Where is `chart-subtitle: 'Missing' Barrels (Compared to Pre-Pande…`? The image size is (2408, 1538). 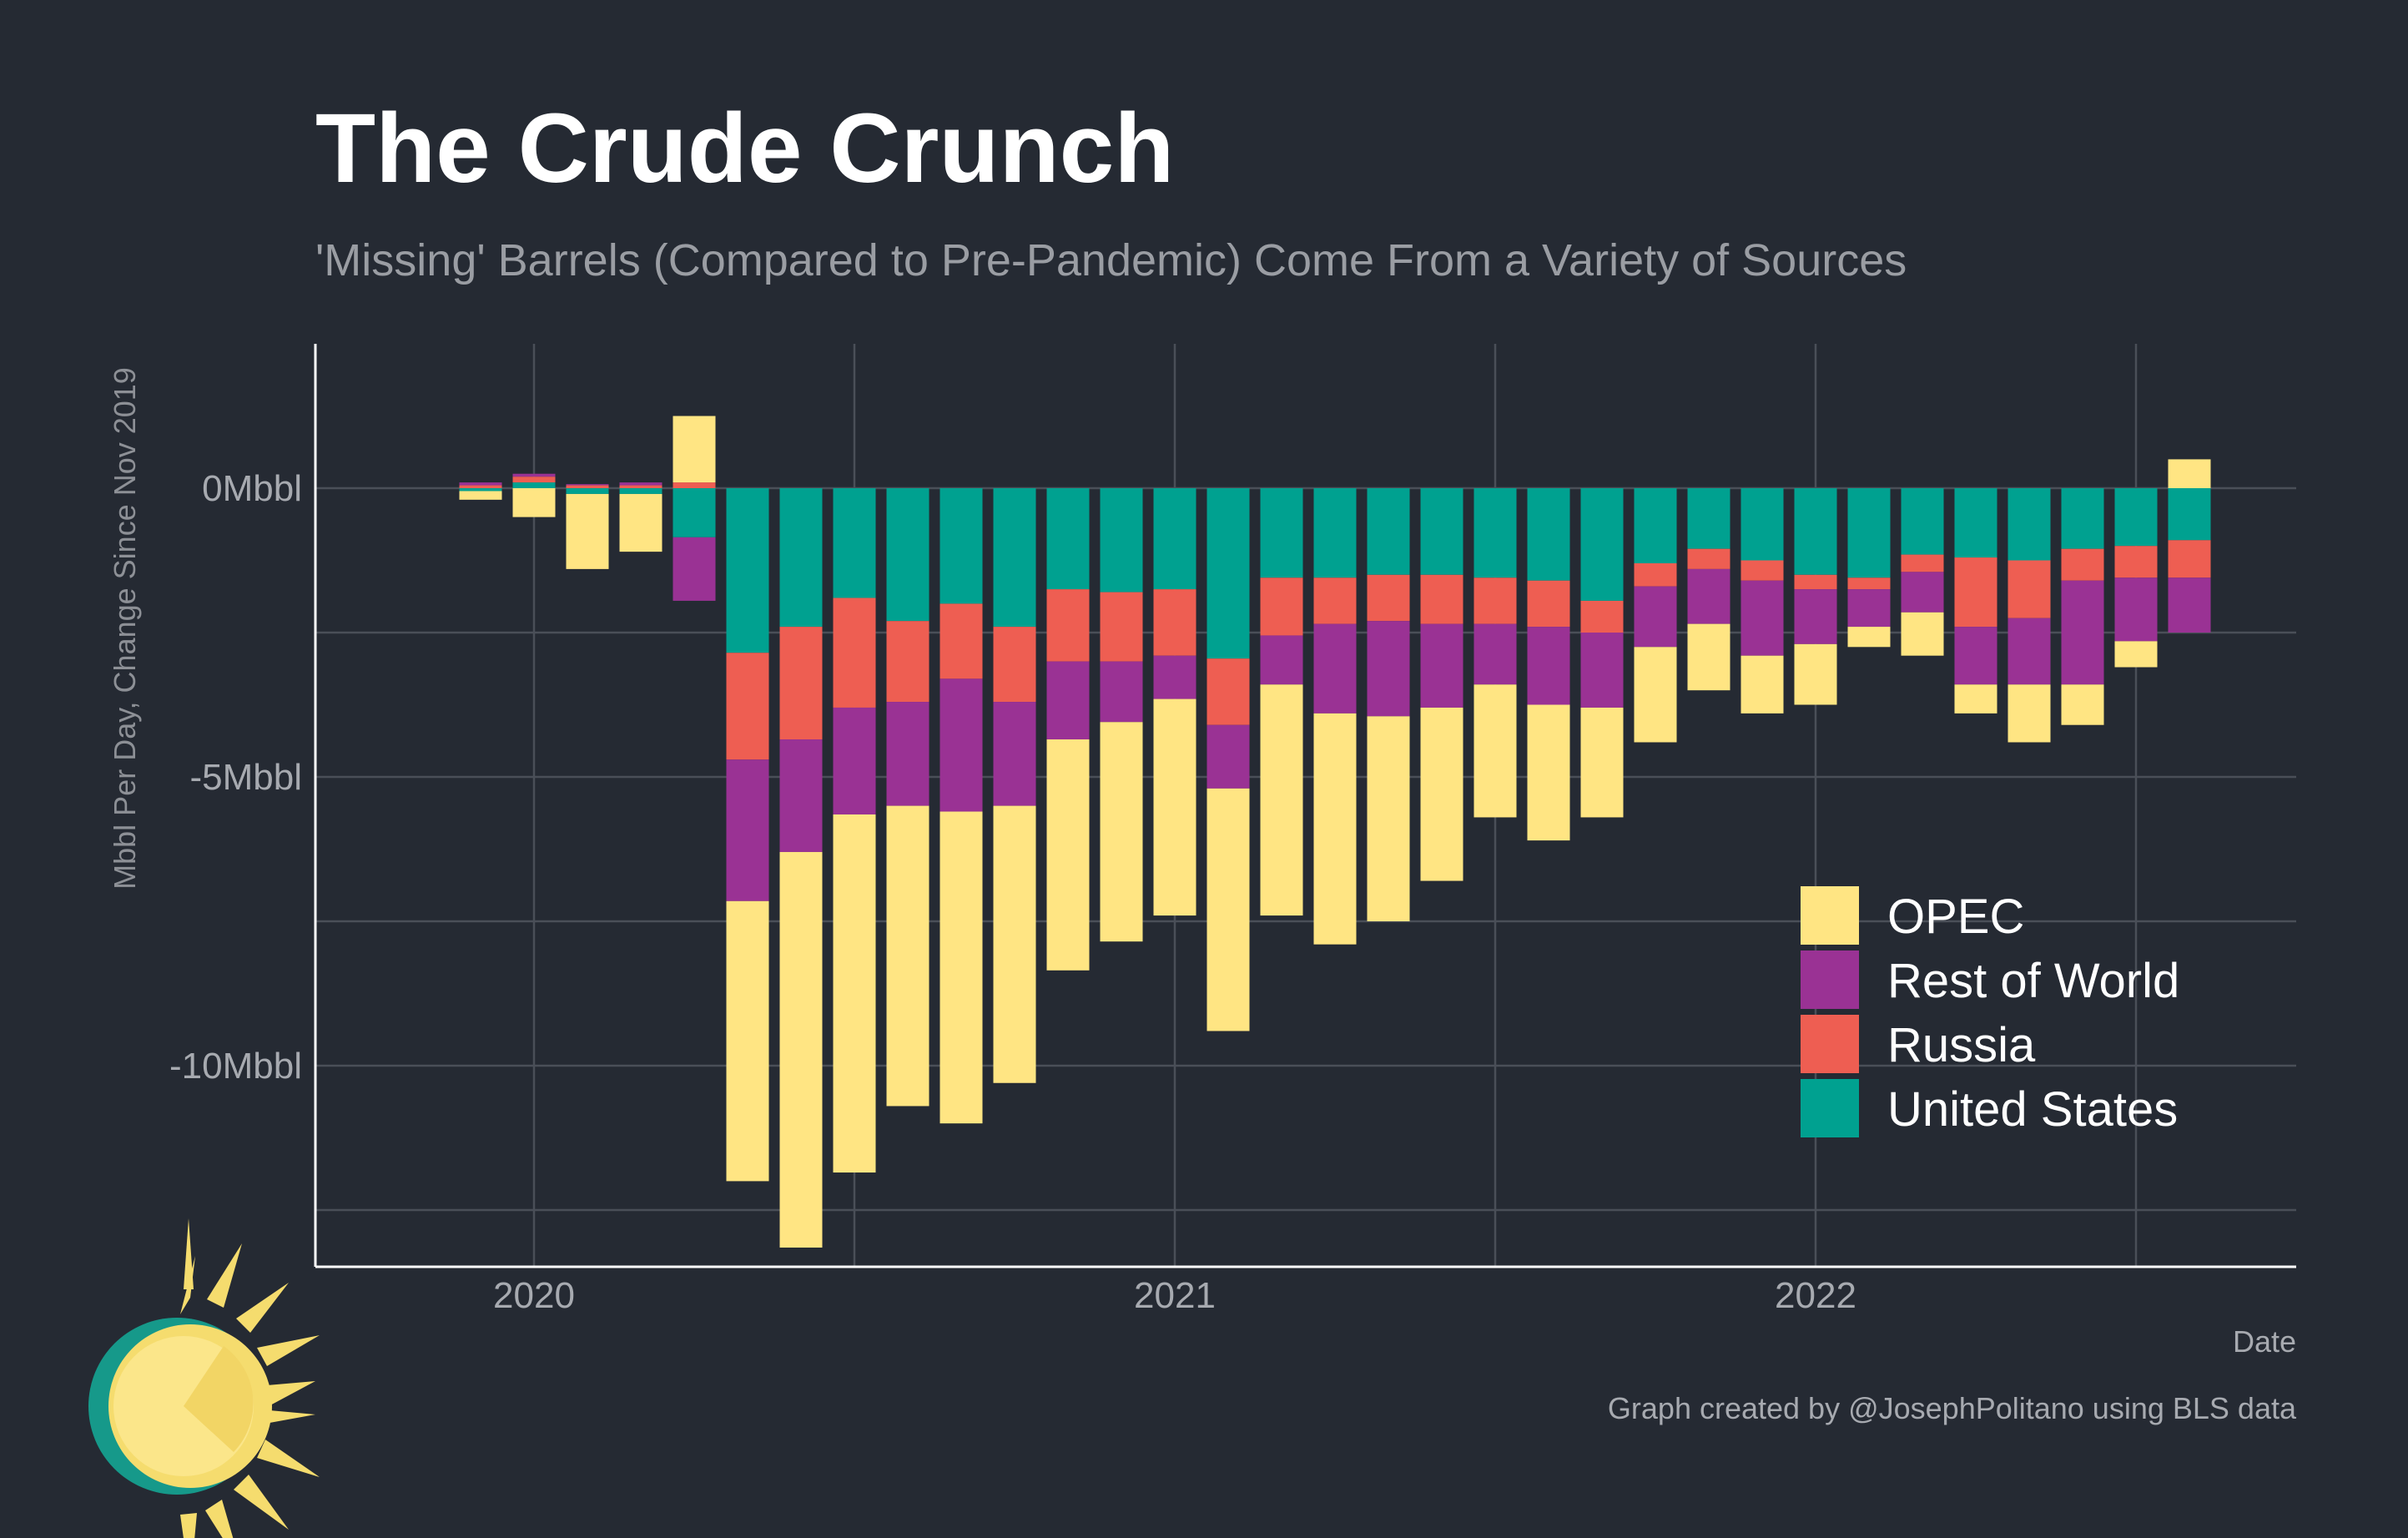 chart-subtitle: 'Missing' Barrels (Compared to Pre-Pande… is located at coordinates (1111, 260).